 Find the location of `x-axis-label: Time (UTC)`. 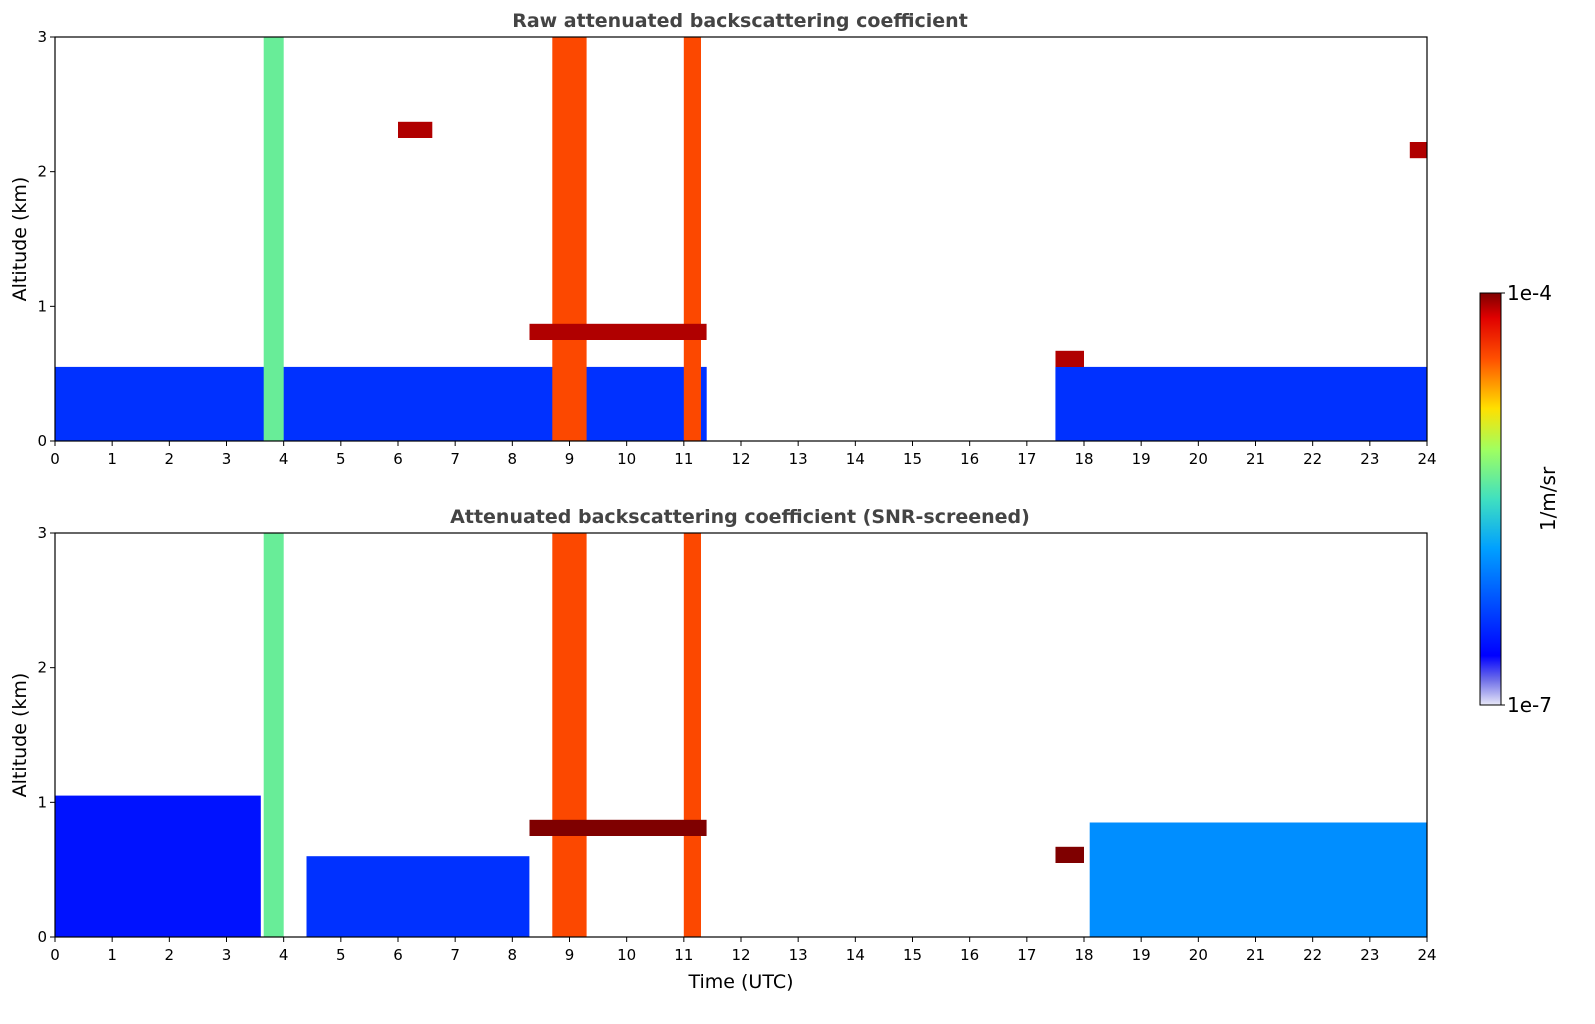

x-axis-label: Time (UTC) is located at coordinates (740, 982).